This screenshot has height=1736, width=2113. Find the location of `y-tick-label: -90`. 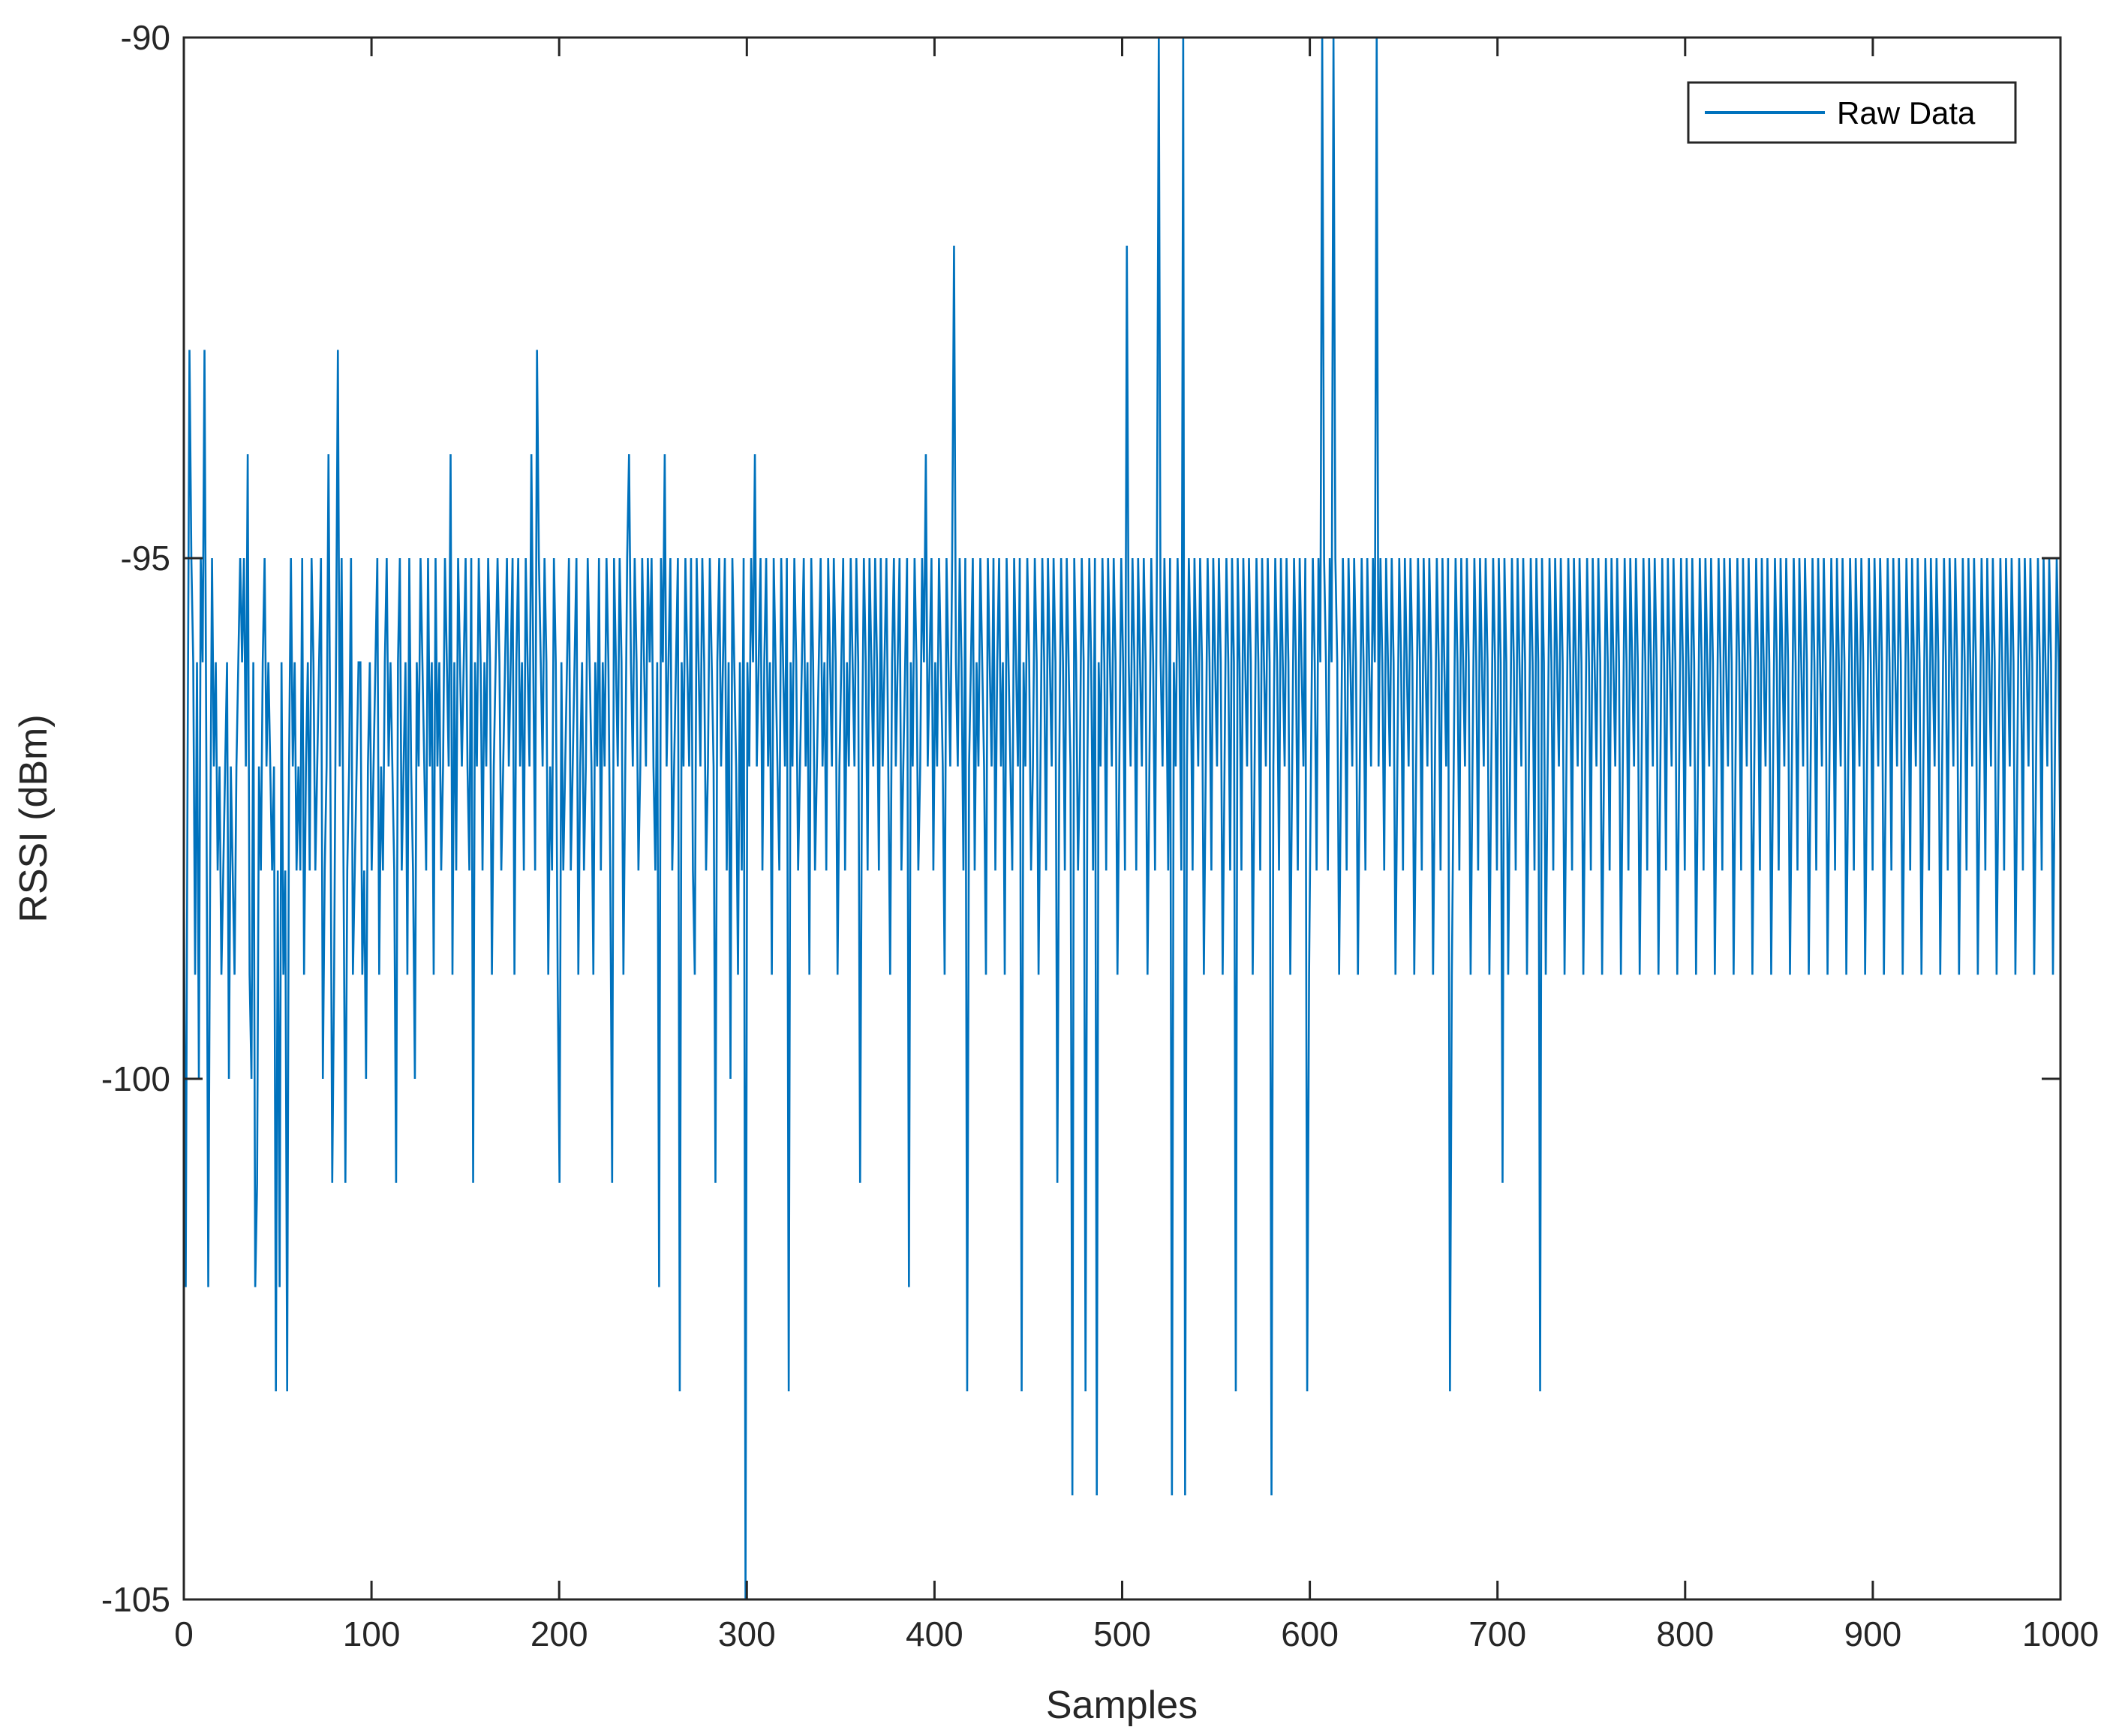

y-tick-label: -90 is located at coordinates (145, 38).